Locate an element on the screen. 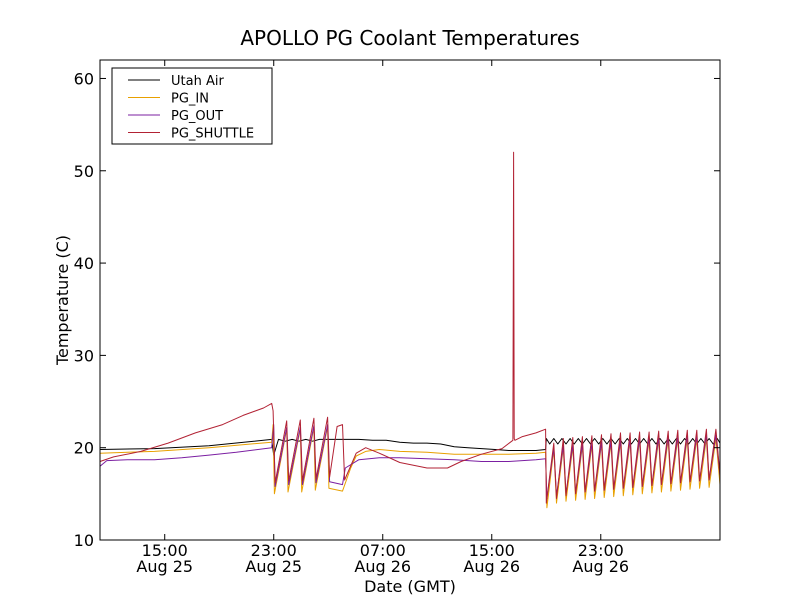 Image resolution: width=800 pixels, height=600 pixels. y-tick-label: 60 is located at coordinates (84, 78).